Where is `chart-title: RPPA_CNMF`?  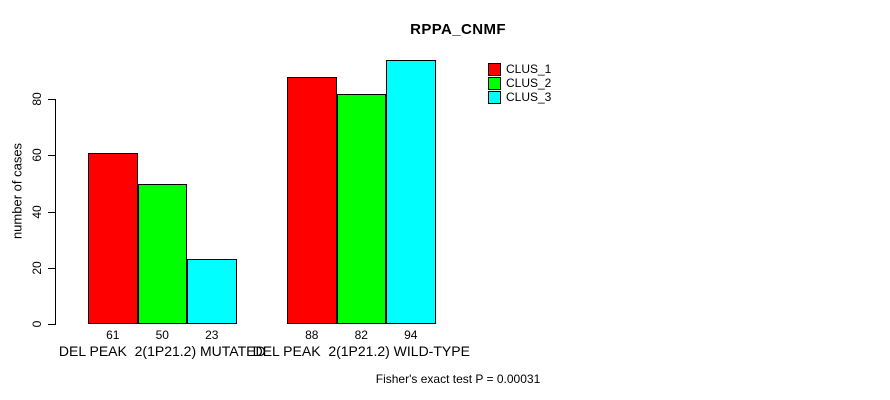
chart-title: RPPA_CNMF is located at coordinates (458, 29).